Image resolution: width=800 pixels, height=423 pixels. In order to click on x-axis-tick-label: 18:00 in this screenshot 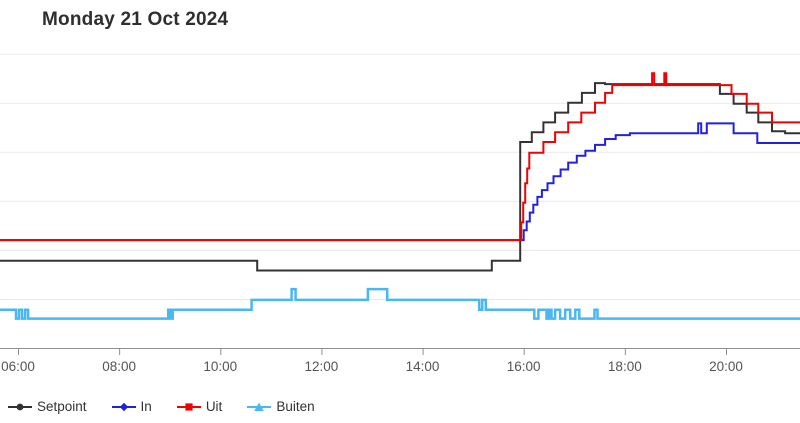, I will do `click(624, 366)`.